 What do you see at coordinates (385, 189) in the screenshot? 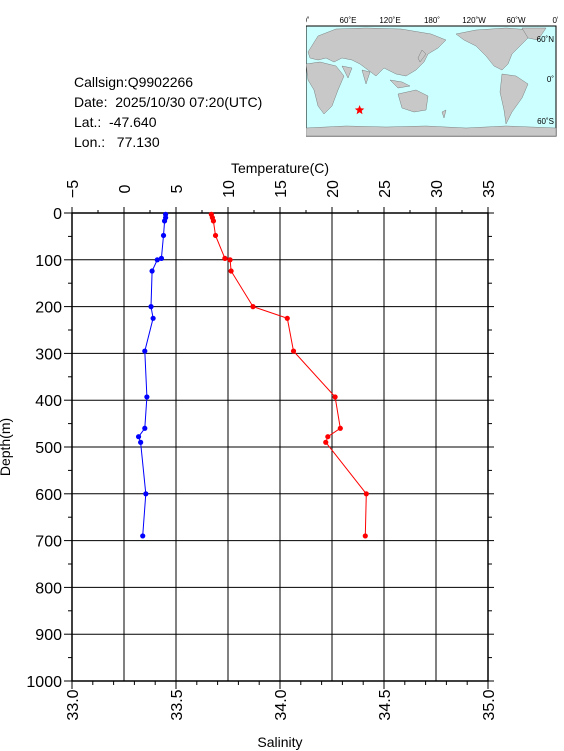
I see `top-tick-label: 25` at bounding box center [385, 189].